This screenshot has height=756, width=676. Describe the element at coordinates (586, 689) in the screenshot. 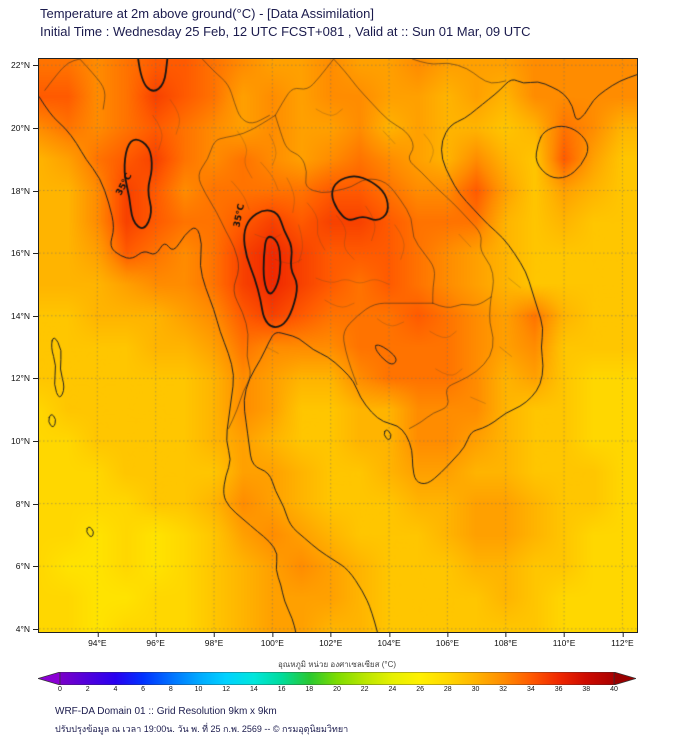

I see `colorbar-tick-label: 38` at that location.